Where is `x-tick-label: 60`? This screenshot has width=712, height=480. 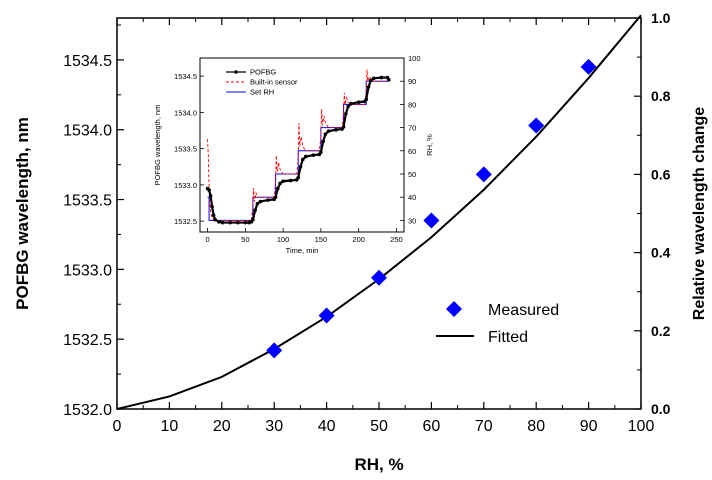 x-tick-label: 60 is located at coordinates (432, 426).